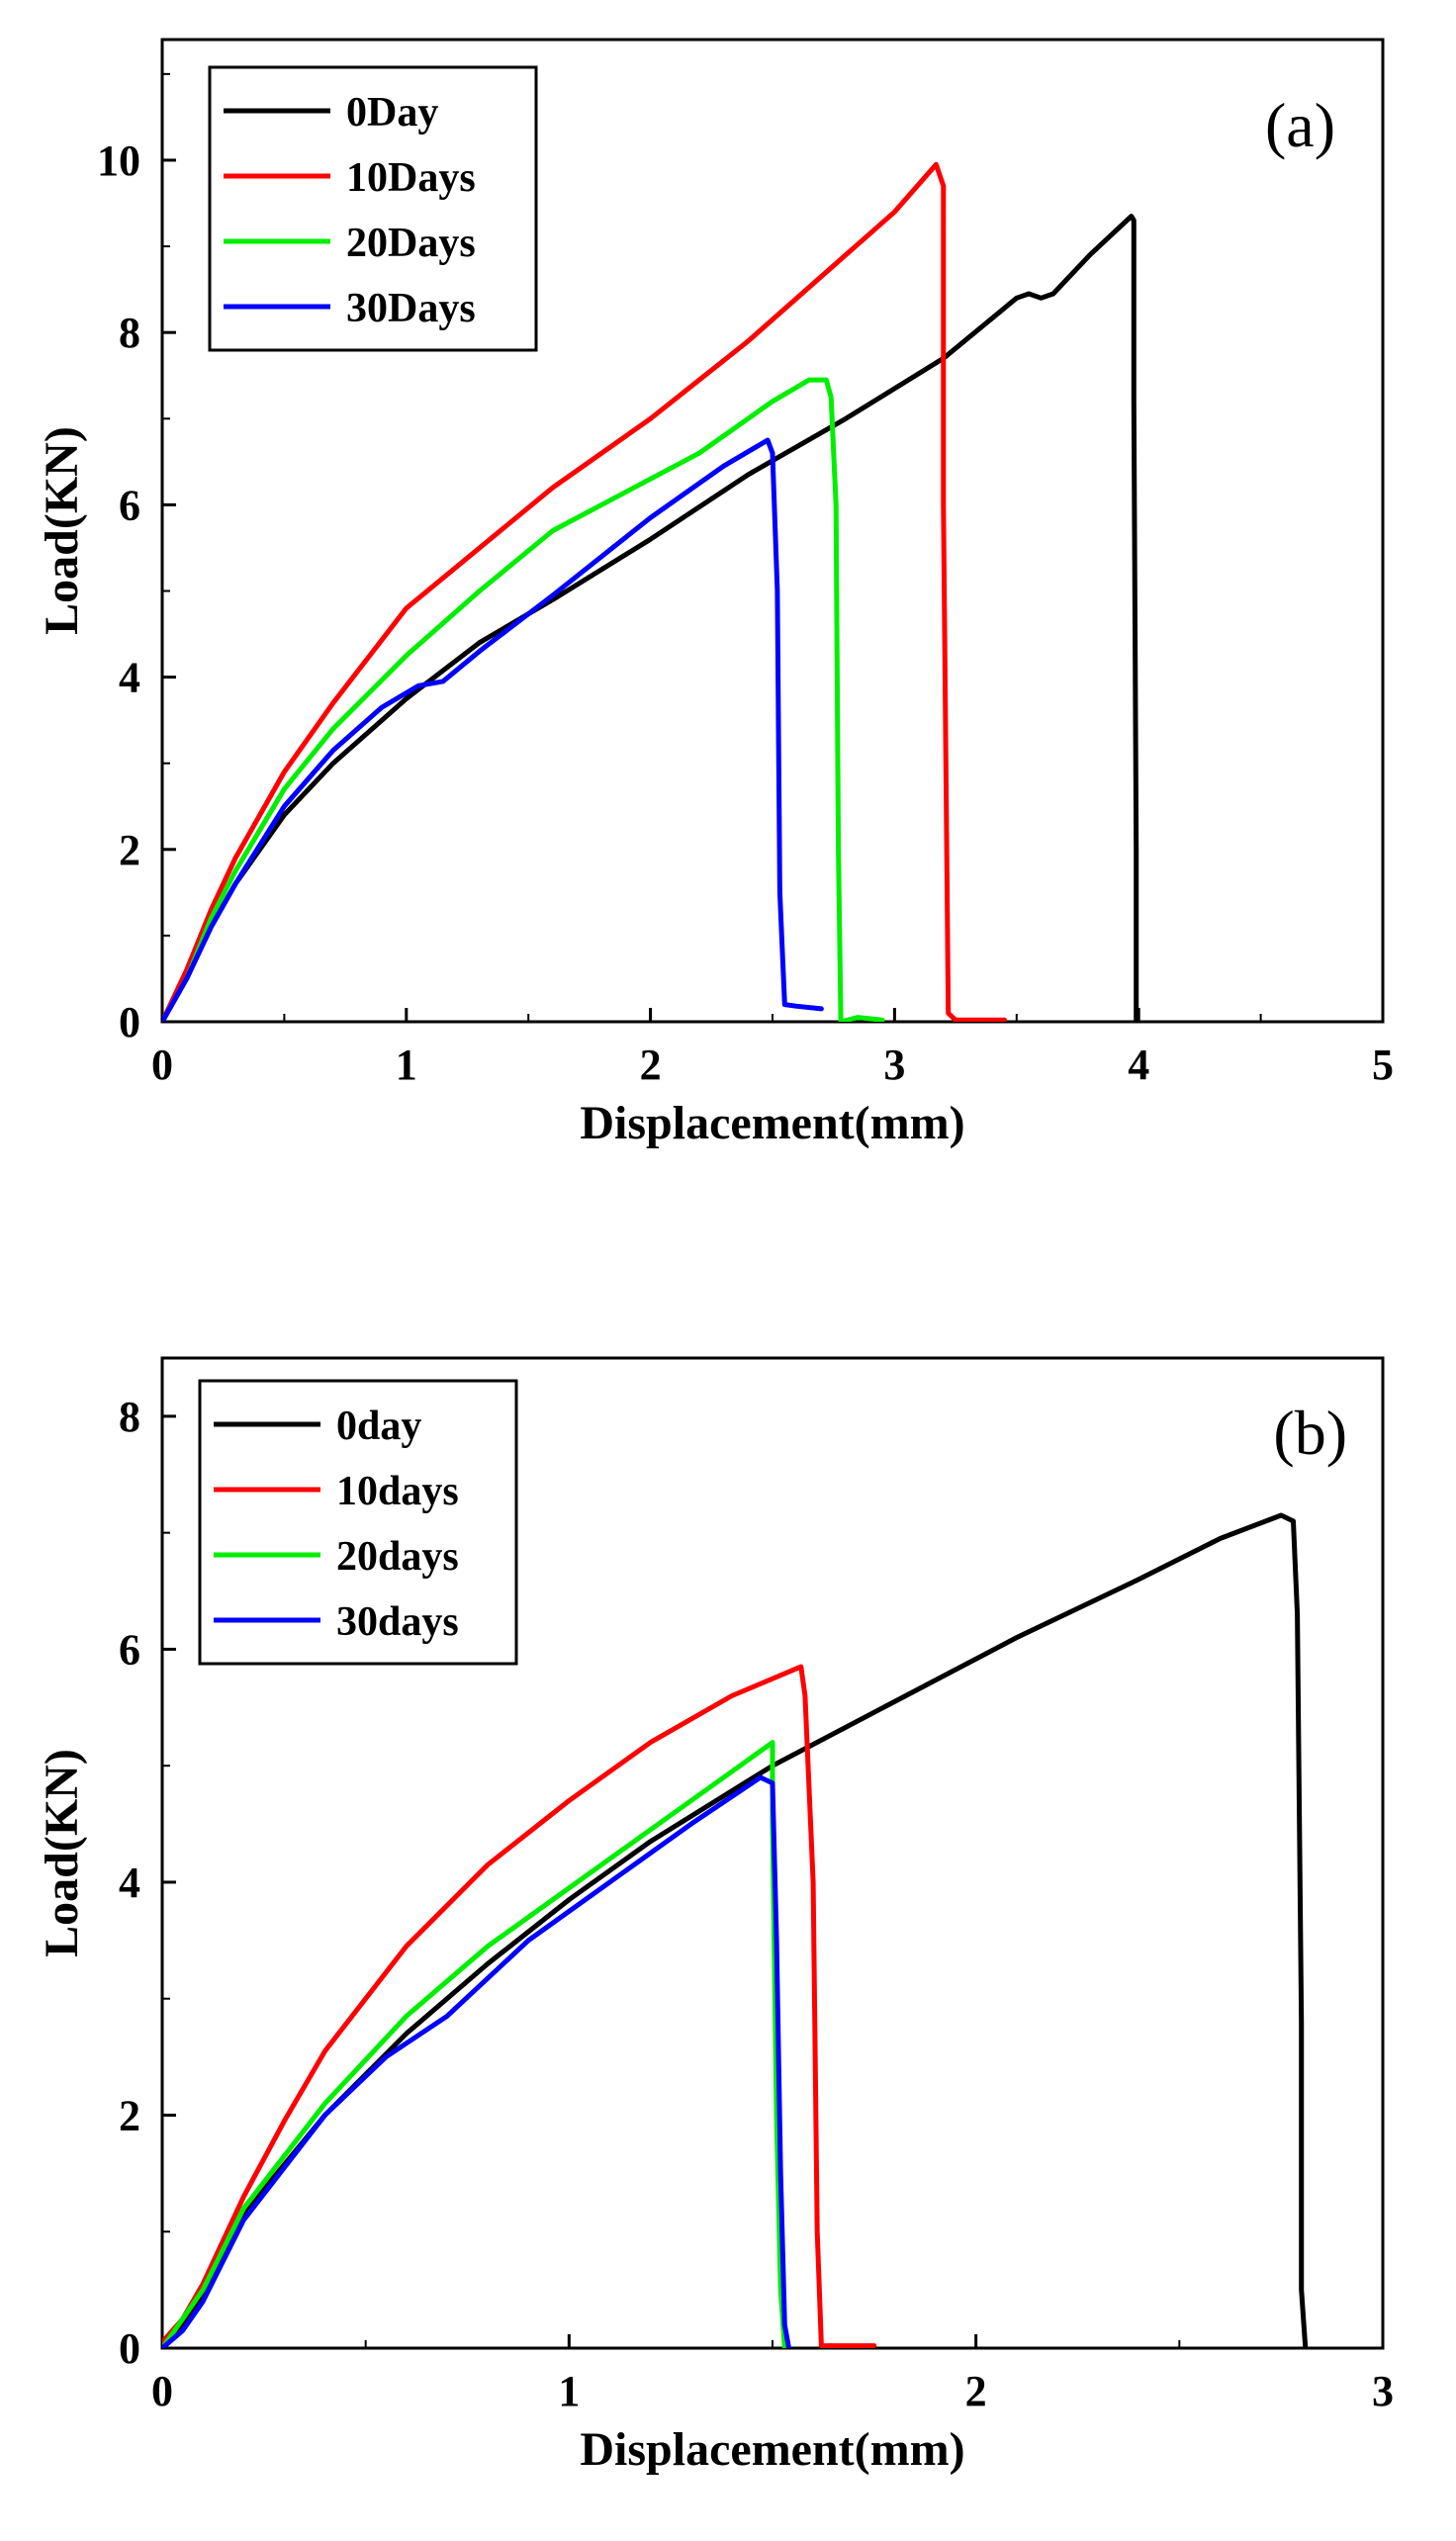  I want to click on series-line-20days, so click(474, 2044).